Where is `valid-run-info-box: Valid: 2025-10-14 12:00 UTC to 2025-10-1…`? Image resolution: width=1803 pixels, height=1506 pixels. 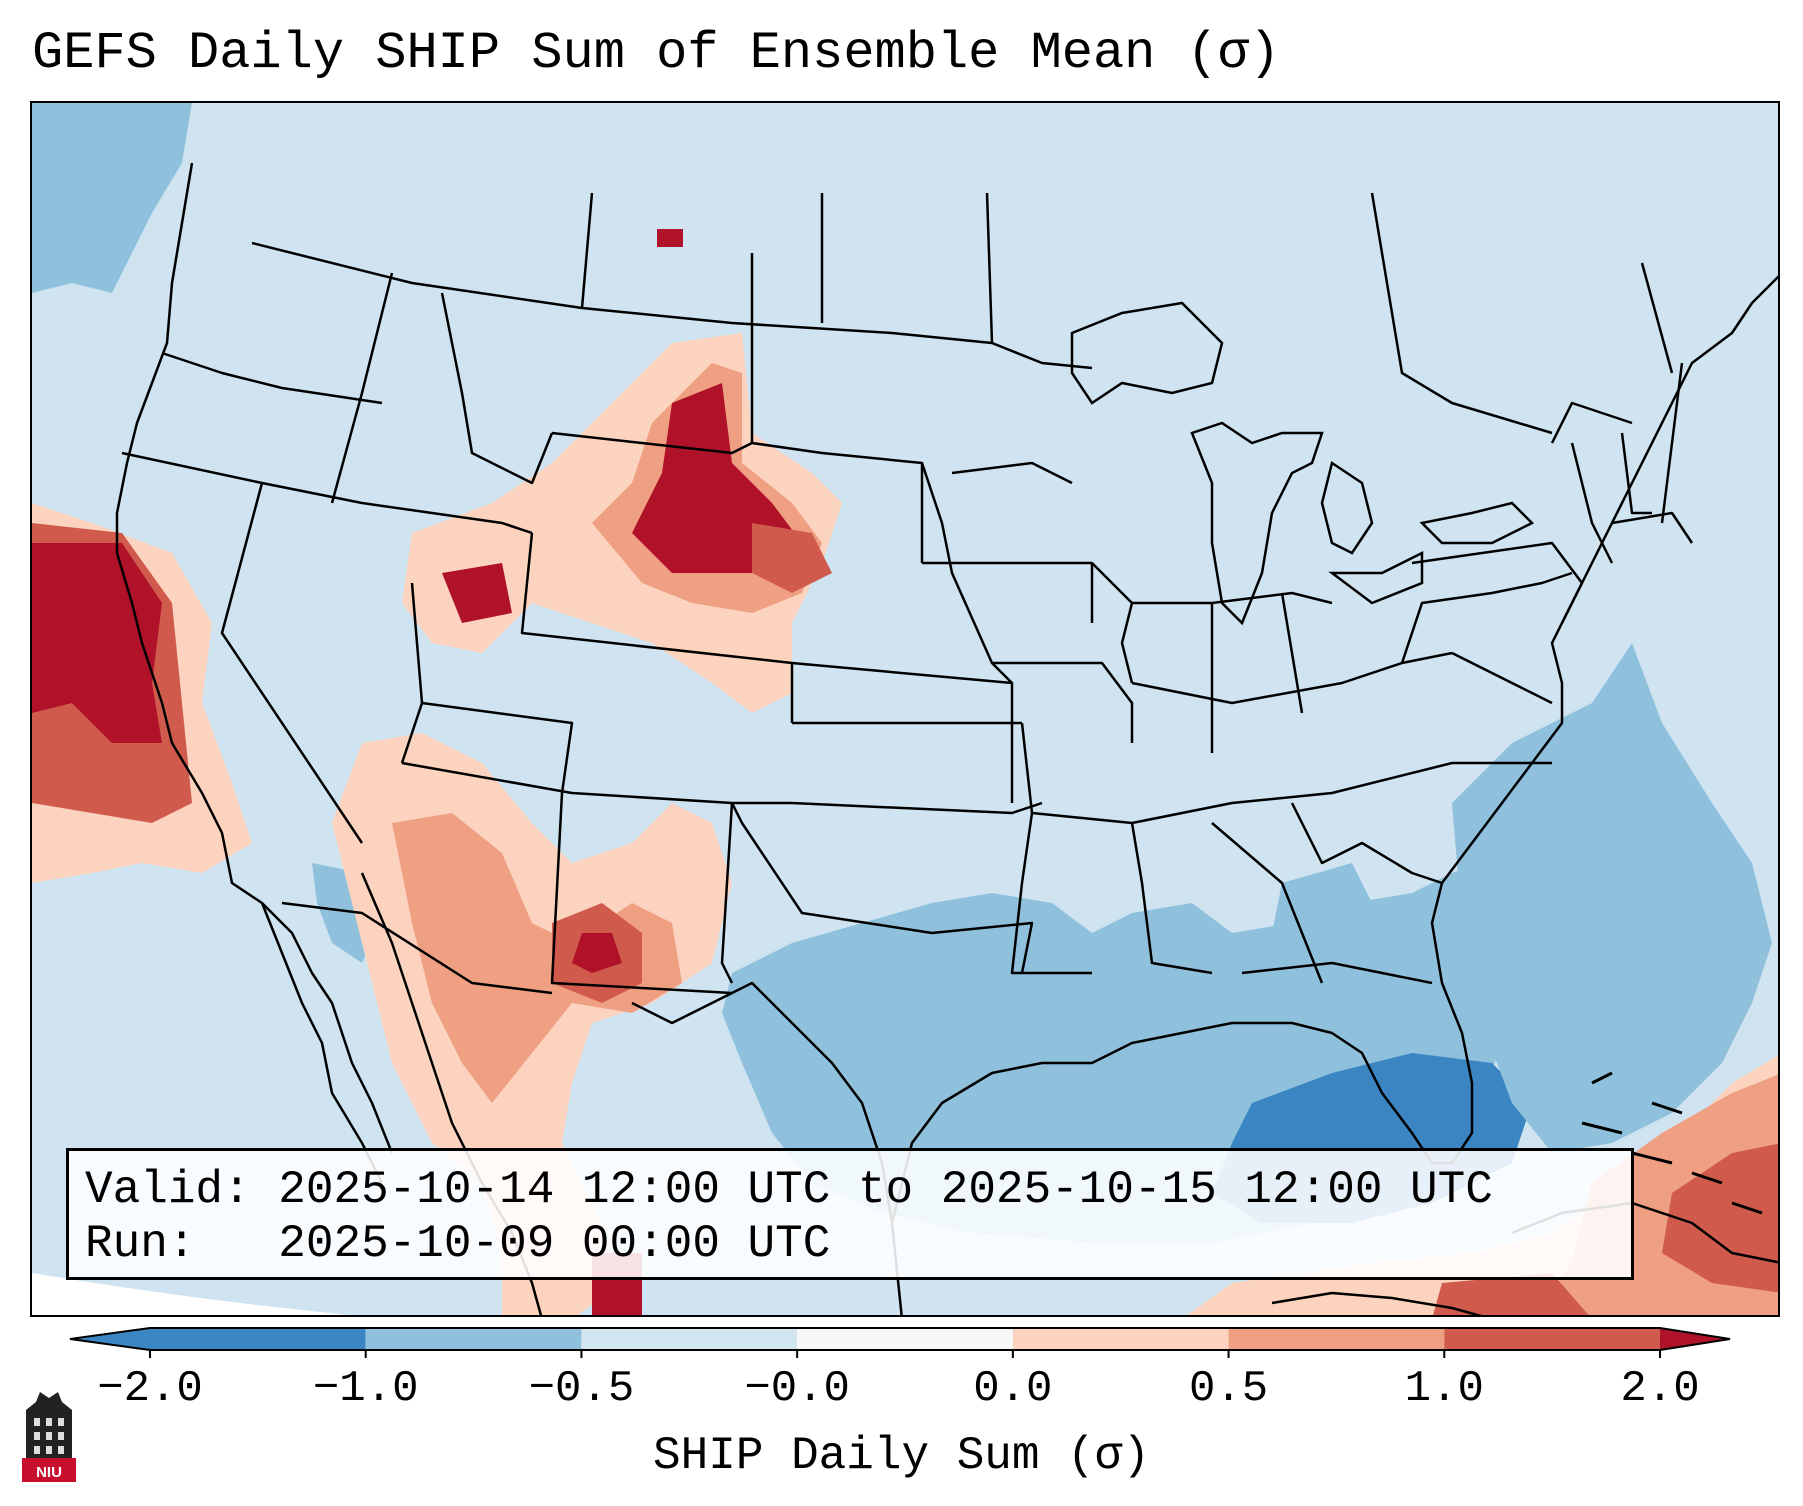
valid-run-info-box: Valid: 2025-10-14 12:00 UTC to 2025-10-1… is located at coordinates (850, 1214).